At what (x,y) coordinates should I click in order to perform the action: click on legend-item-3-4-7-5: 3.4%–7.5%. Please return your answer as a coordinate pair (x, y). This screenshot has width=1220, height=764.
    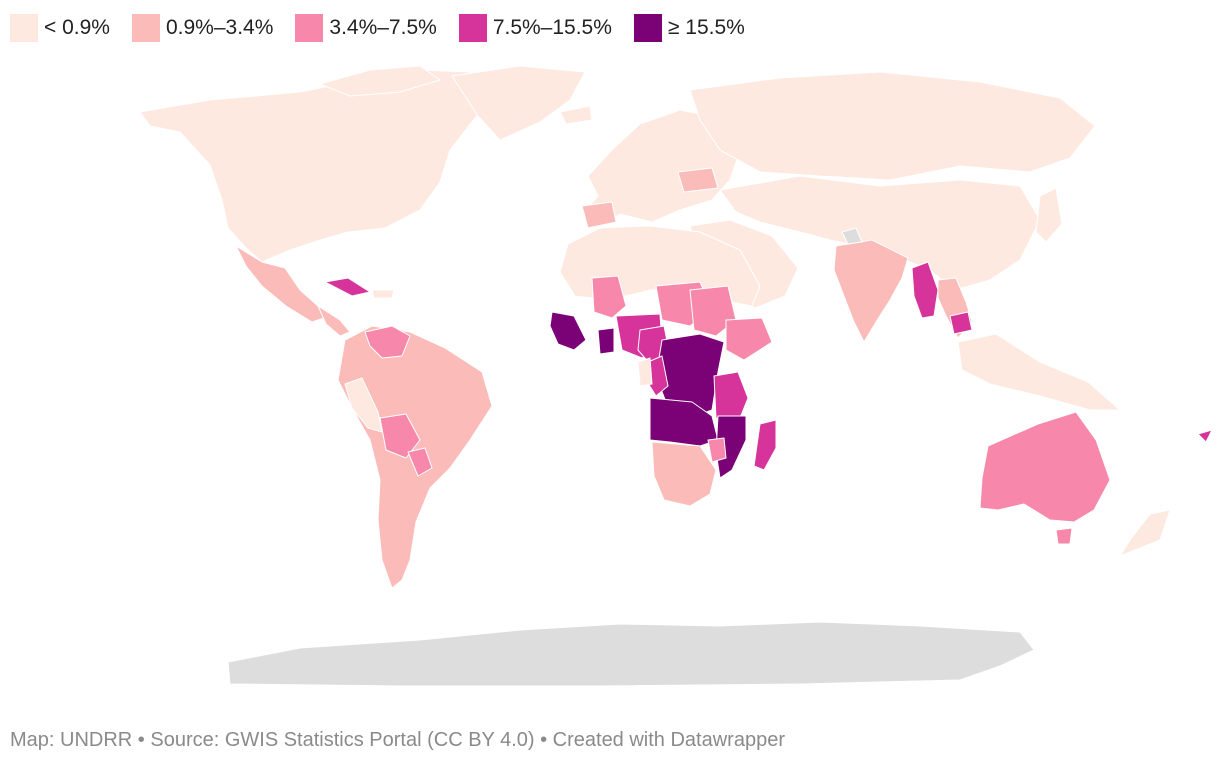
    Looking at the image, I should click on (366, 28).